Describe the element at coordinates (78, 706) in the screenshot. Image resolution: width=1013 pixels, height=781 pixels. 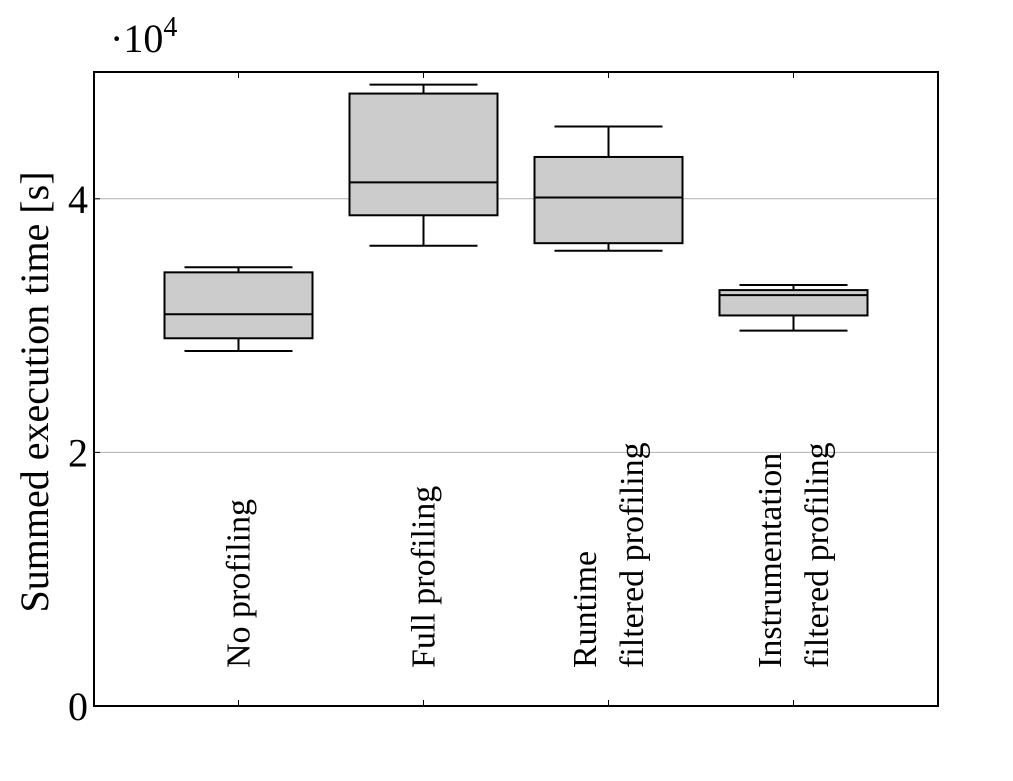
I see `y-tick-label: 0` at that location.